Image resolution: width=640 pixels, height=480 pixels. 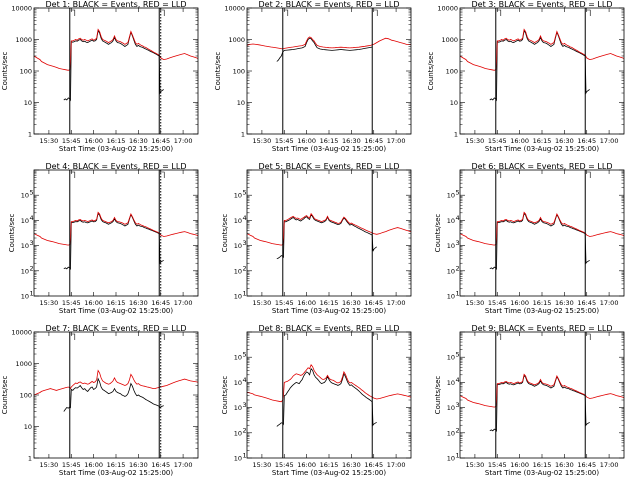 I want to click on panel-title: Det 1: BLACK = Events, RED = LLD, so click(x=116, y=4).